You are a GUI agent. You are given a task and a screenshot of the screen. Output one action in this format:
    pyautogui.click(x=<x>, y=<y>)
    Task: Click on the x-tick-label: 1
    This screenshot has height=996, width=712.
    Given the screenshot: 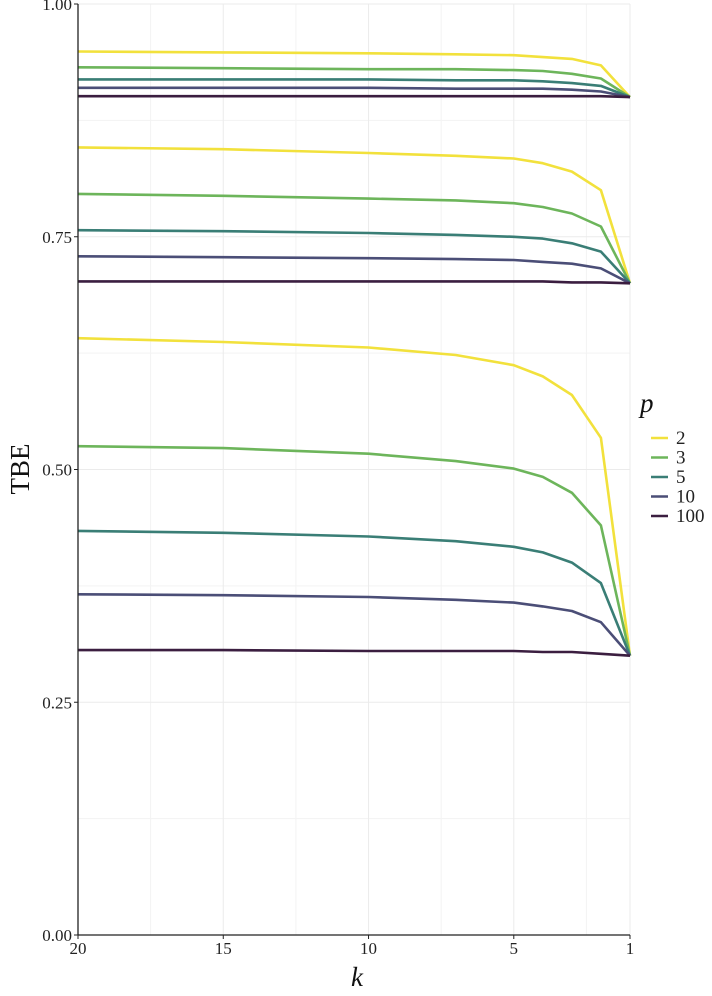 What is the action you would take?
    pyautogui.click(x=630, y=948)
    